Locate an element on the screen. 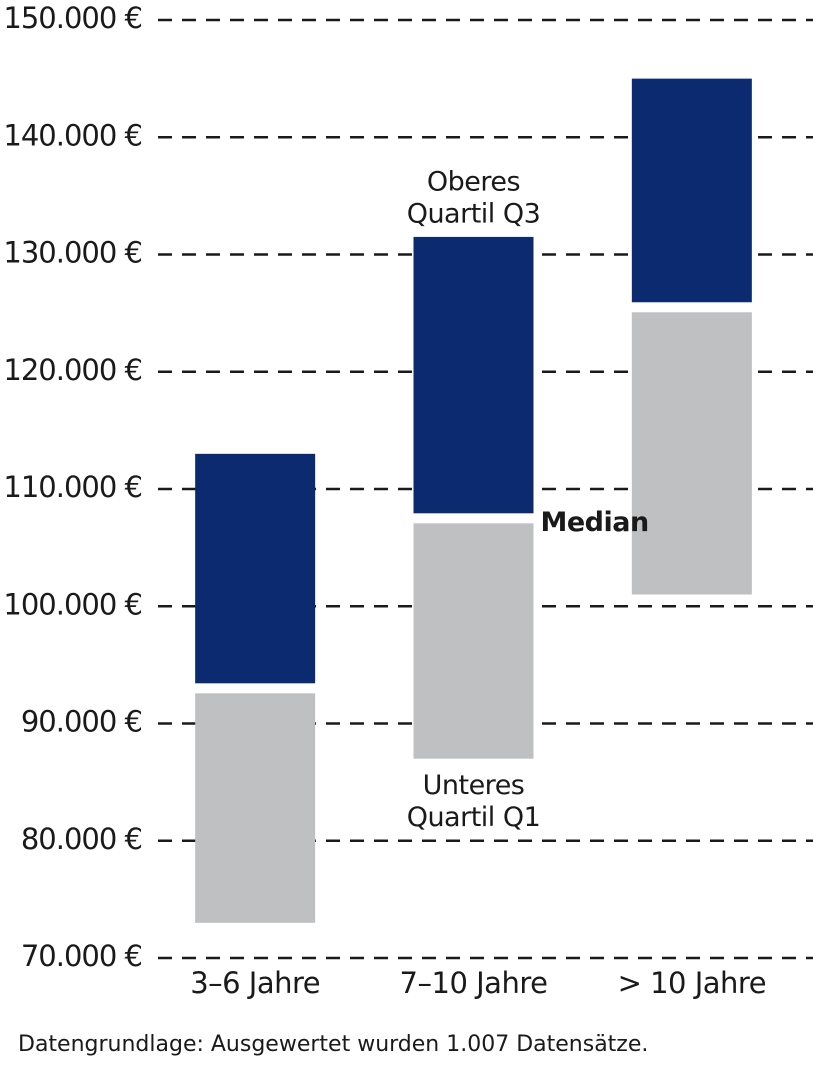 This screenshot has width=813, height=1070. y-tick-label: 140.000 € is located at coordinates (72, 135).